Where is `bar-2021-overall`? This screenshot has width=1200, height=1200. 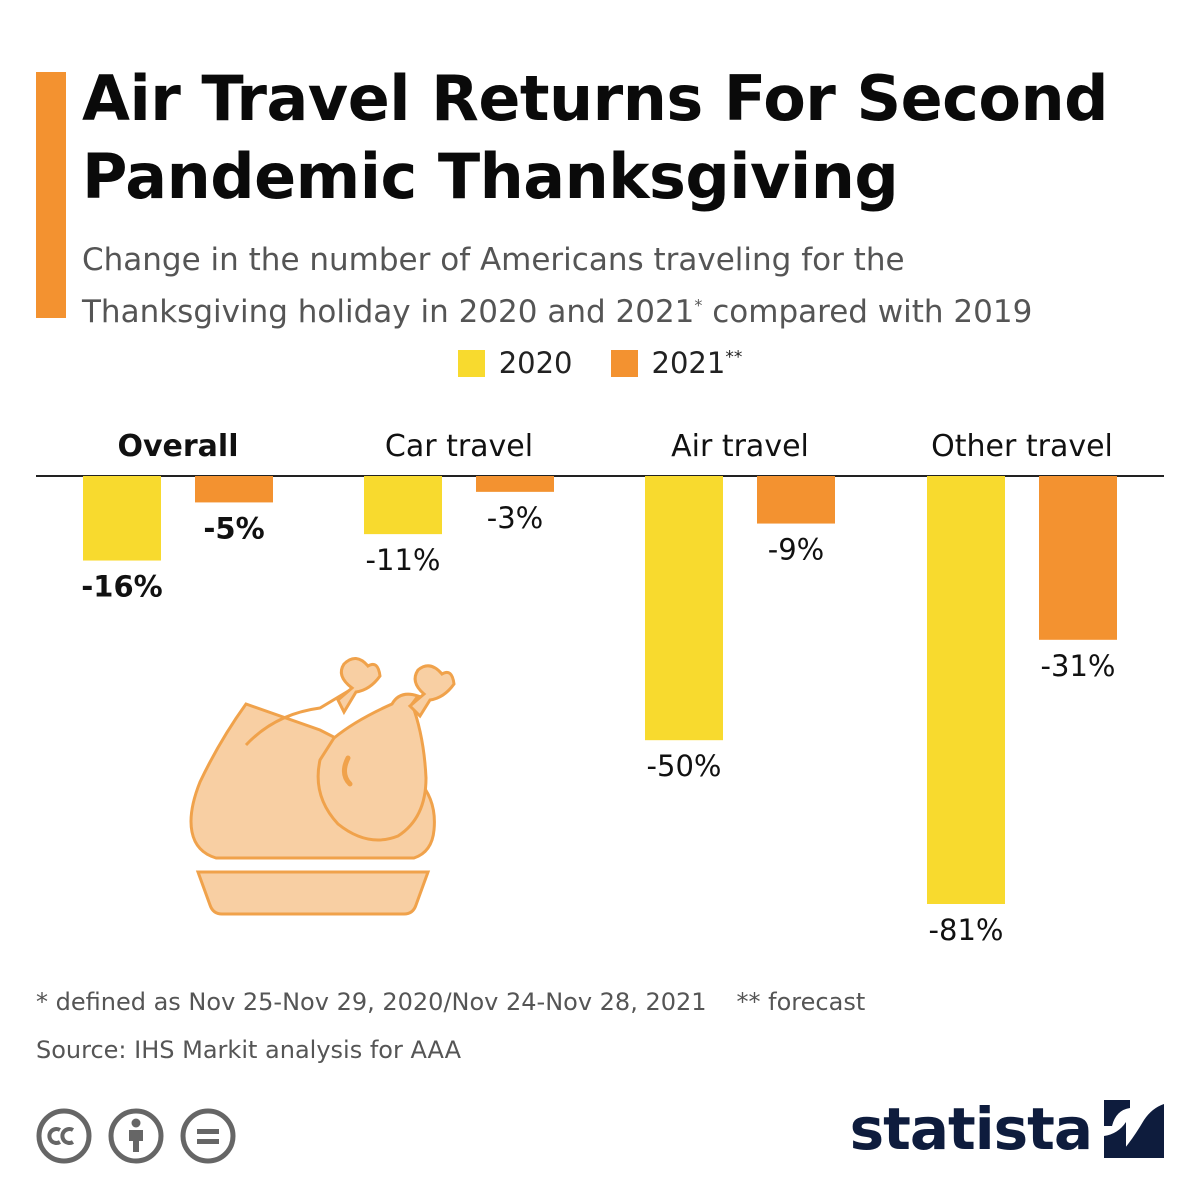
bar-2021-overall is located at coordinates (234, 489).